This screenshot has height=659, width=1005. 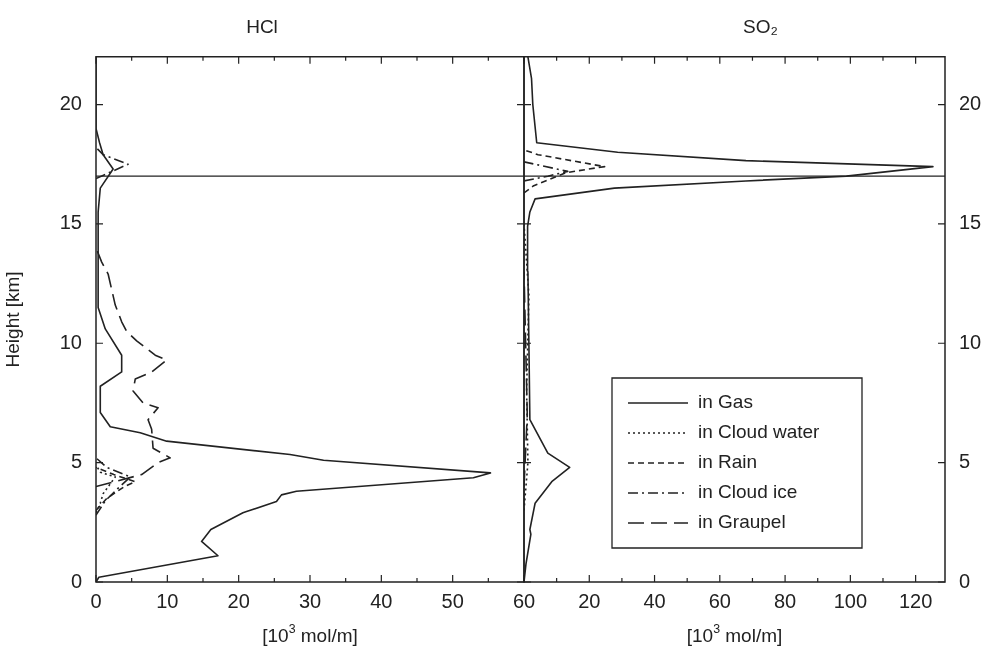 I want to click on legend-label: in Cloud ice, so click(x=748, y=492).